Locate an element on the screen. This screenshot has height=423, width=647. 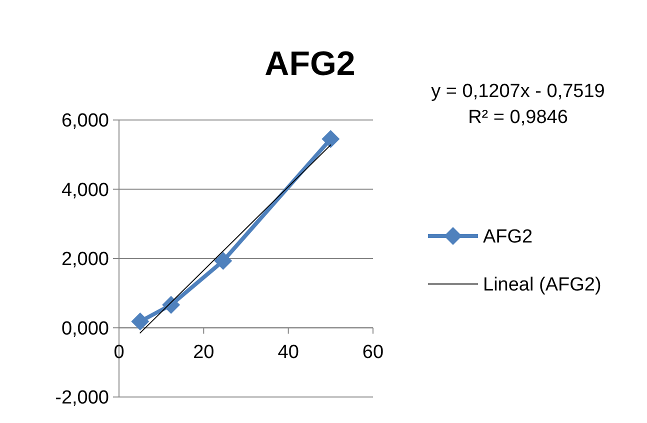
text: y = 0,1207x - 0,7519 is located at coordinates (518, 91).